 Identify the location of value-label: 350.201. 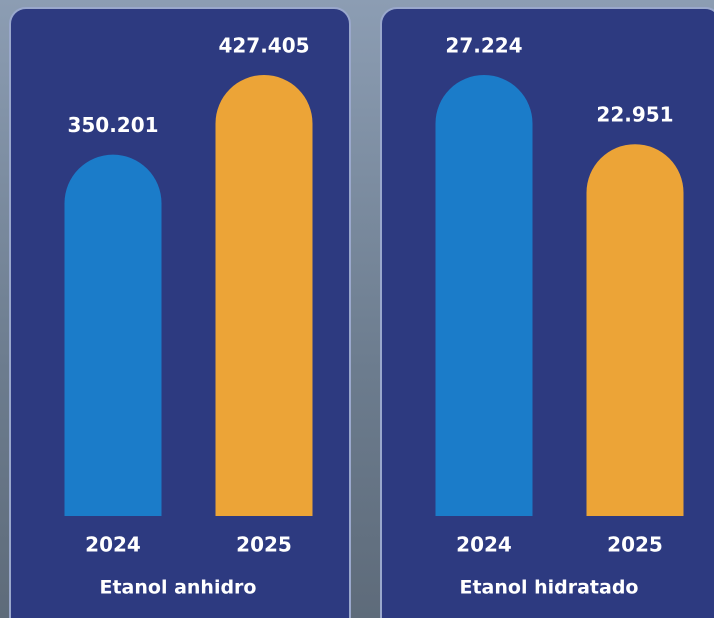
(112, 125).